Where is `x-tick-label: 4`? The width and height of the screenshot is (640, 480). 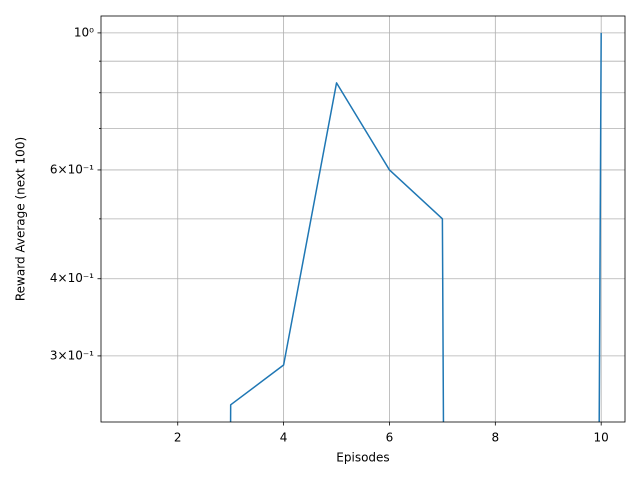
x-tick-label: 4 is located at coordinates (284, 438).